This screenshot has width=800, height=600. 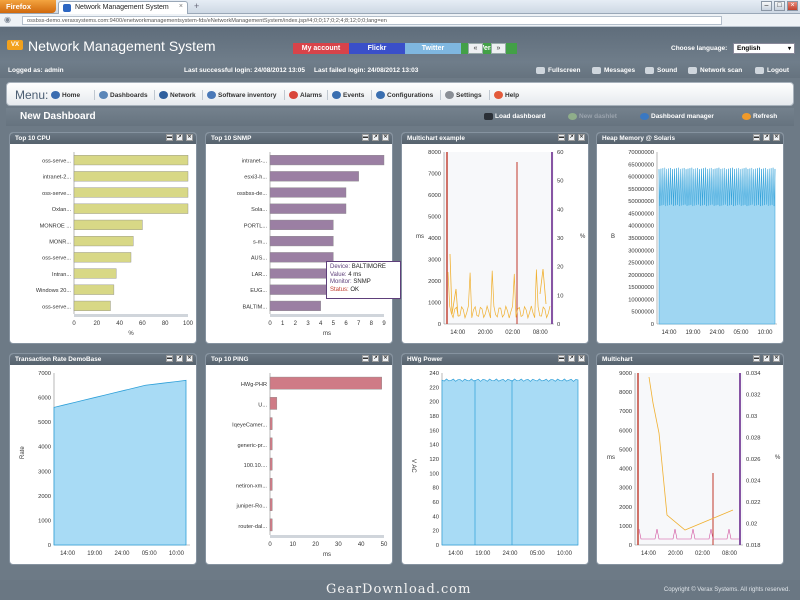 I want to click on dashboard-manager-button: Dashboard manager, so click(x=677, y=116).